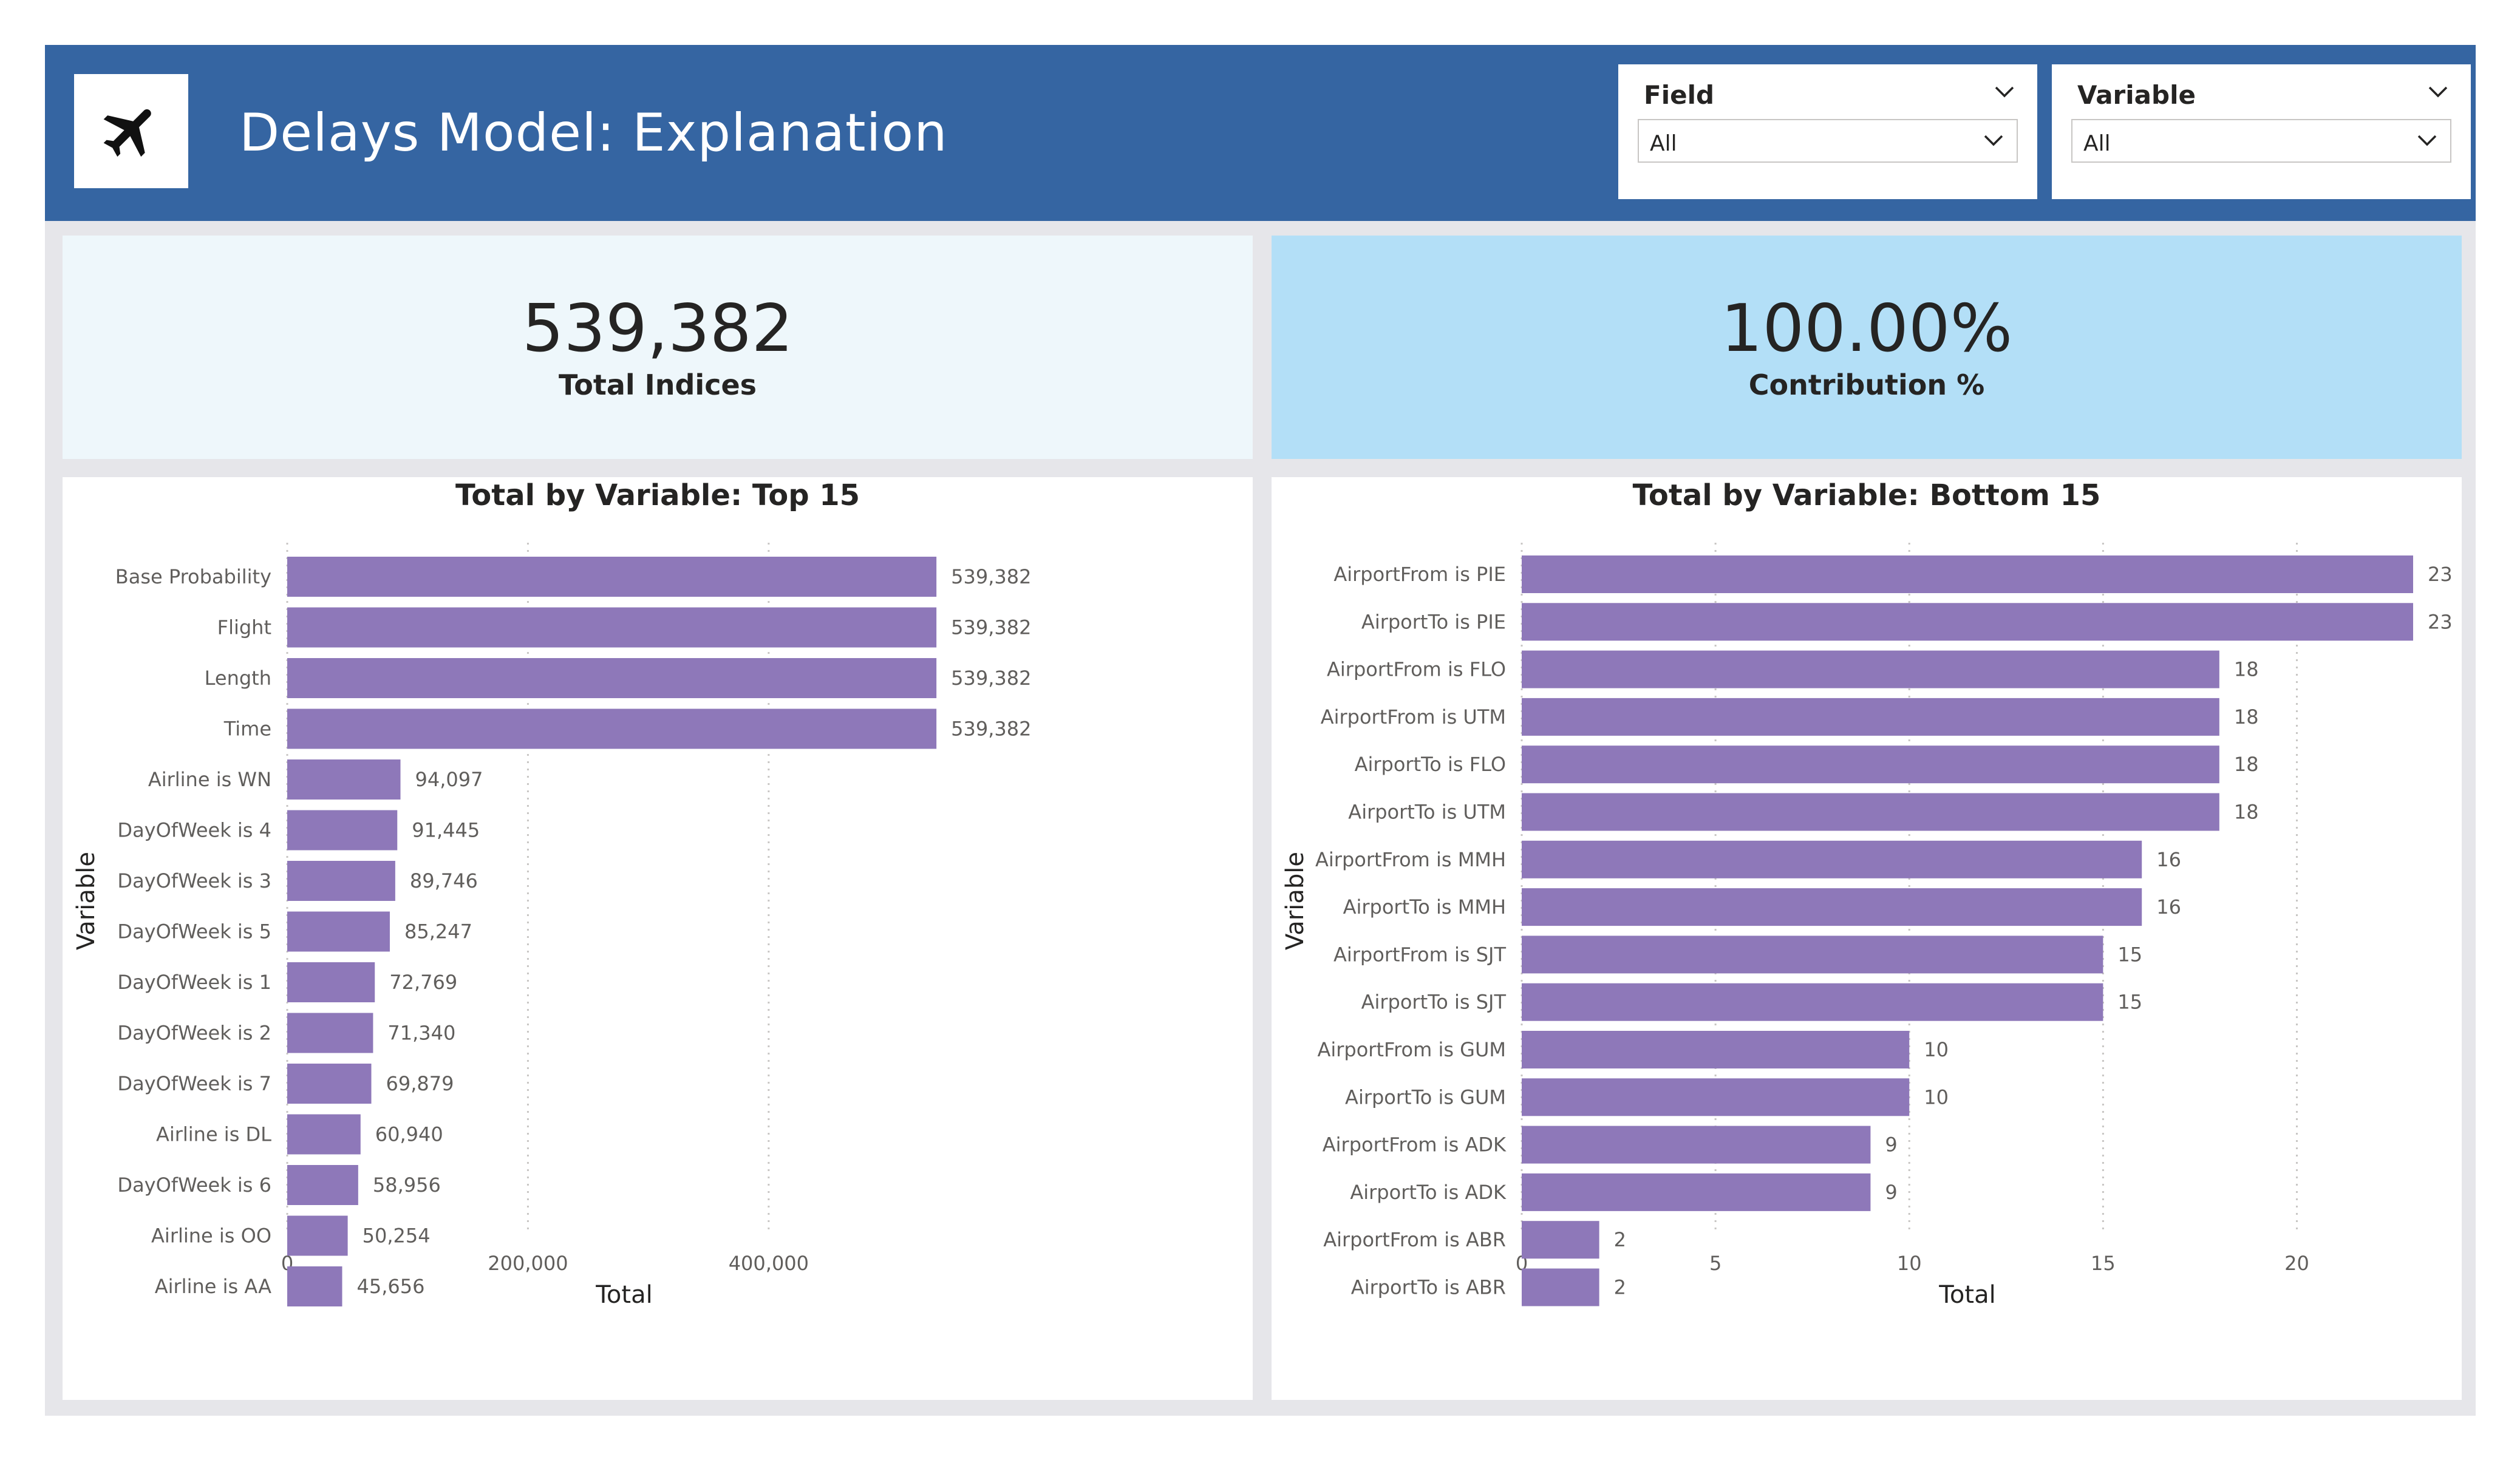 The image size is (2520, 1457). I want to click on category-label: AirportTo is PIE, so click(1433, 621).